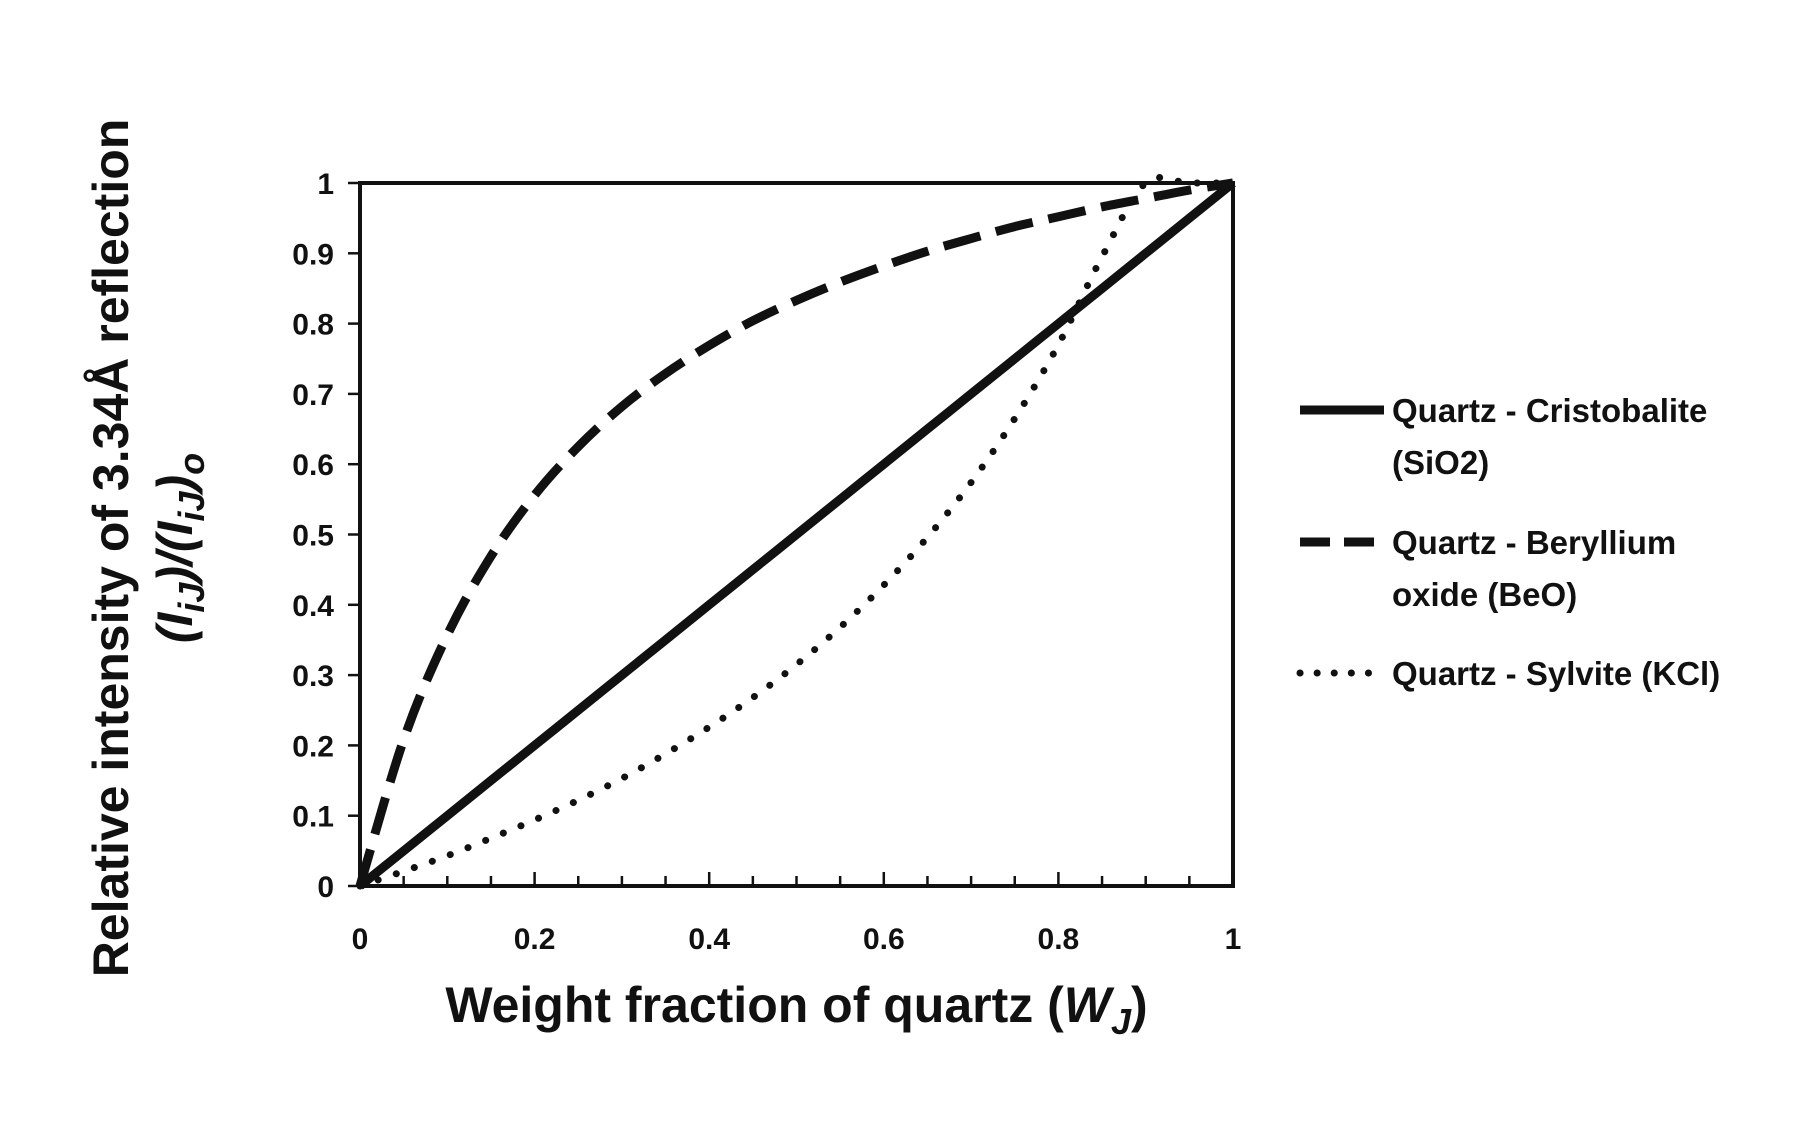  I want to click on legend-label: Quartz - Sylvite (KCl), so click(1556, 673).